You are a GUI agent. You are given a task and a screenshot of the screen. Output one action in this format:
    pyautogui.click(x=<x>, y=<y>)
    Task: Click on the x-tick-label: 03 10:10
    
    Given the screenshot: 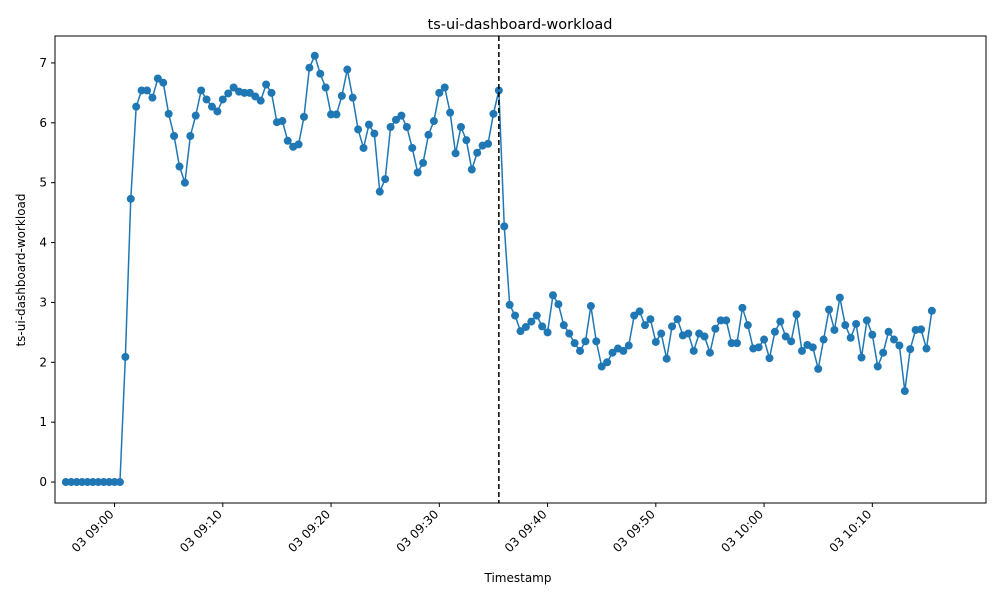 What is the action you would take?
    pyautogui.click(x=851, y=531)
    